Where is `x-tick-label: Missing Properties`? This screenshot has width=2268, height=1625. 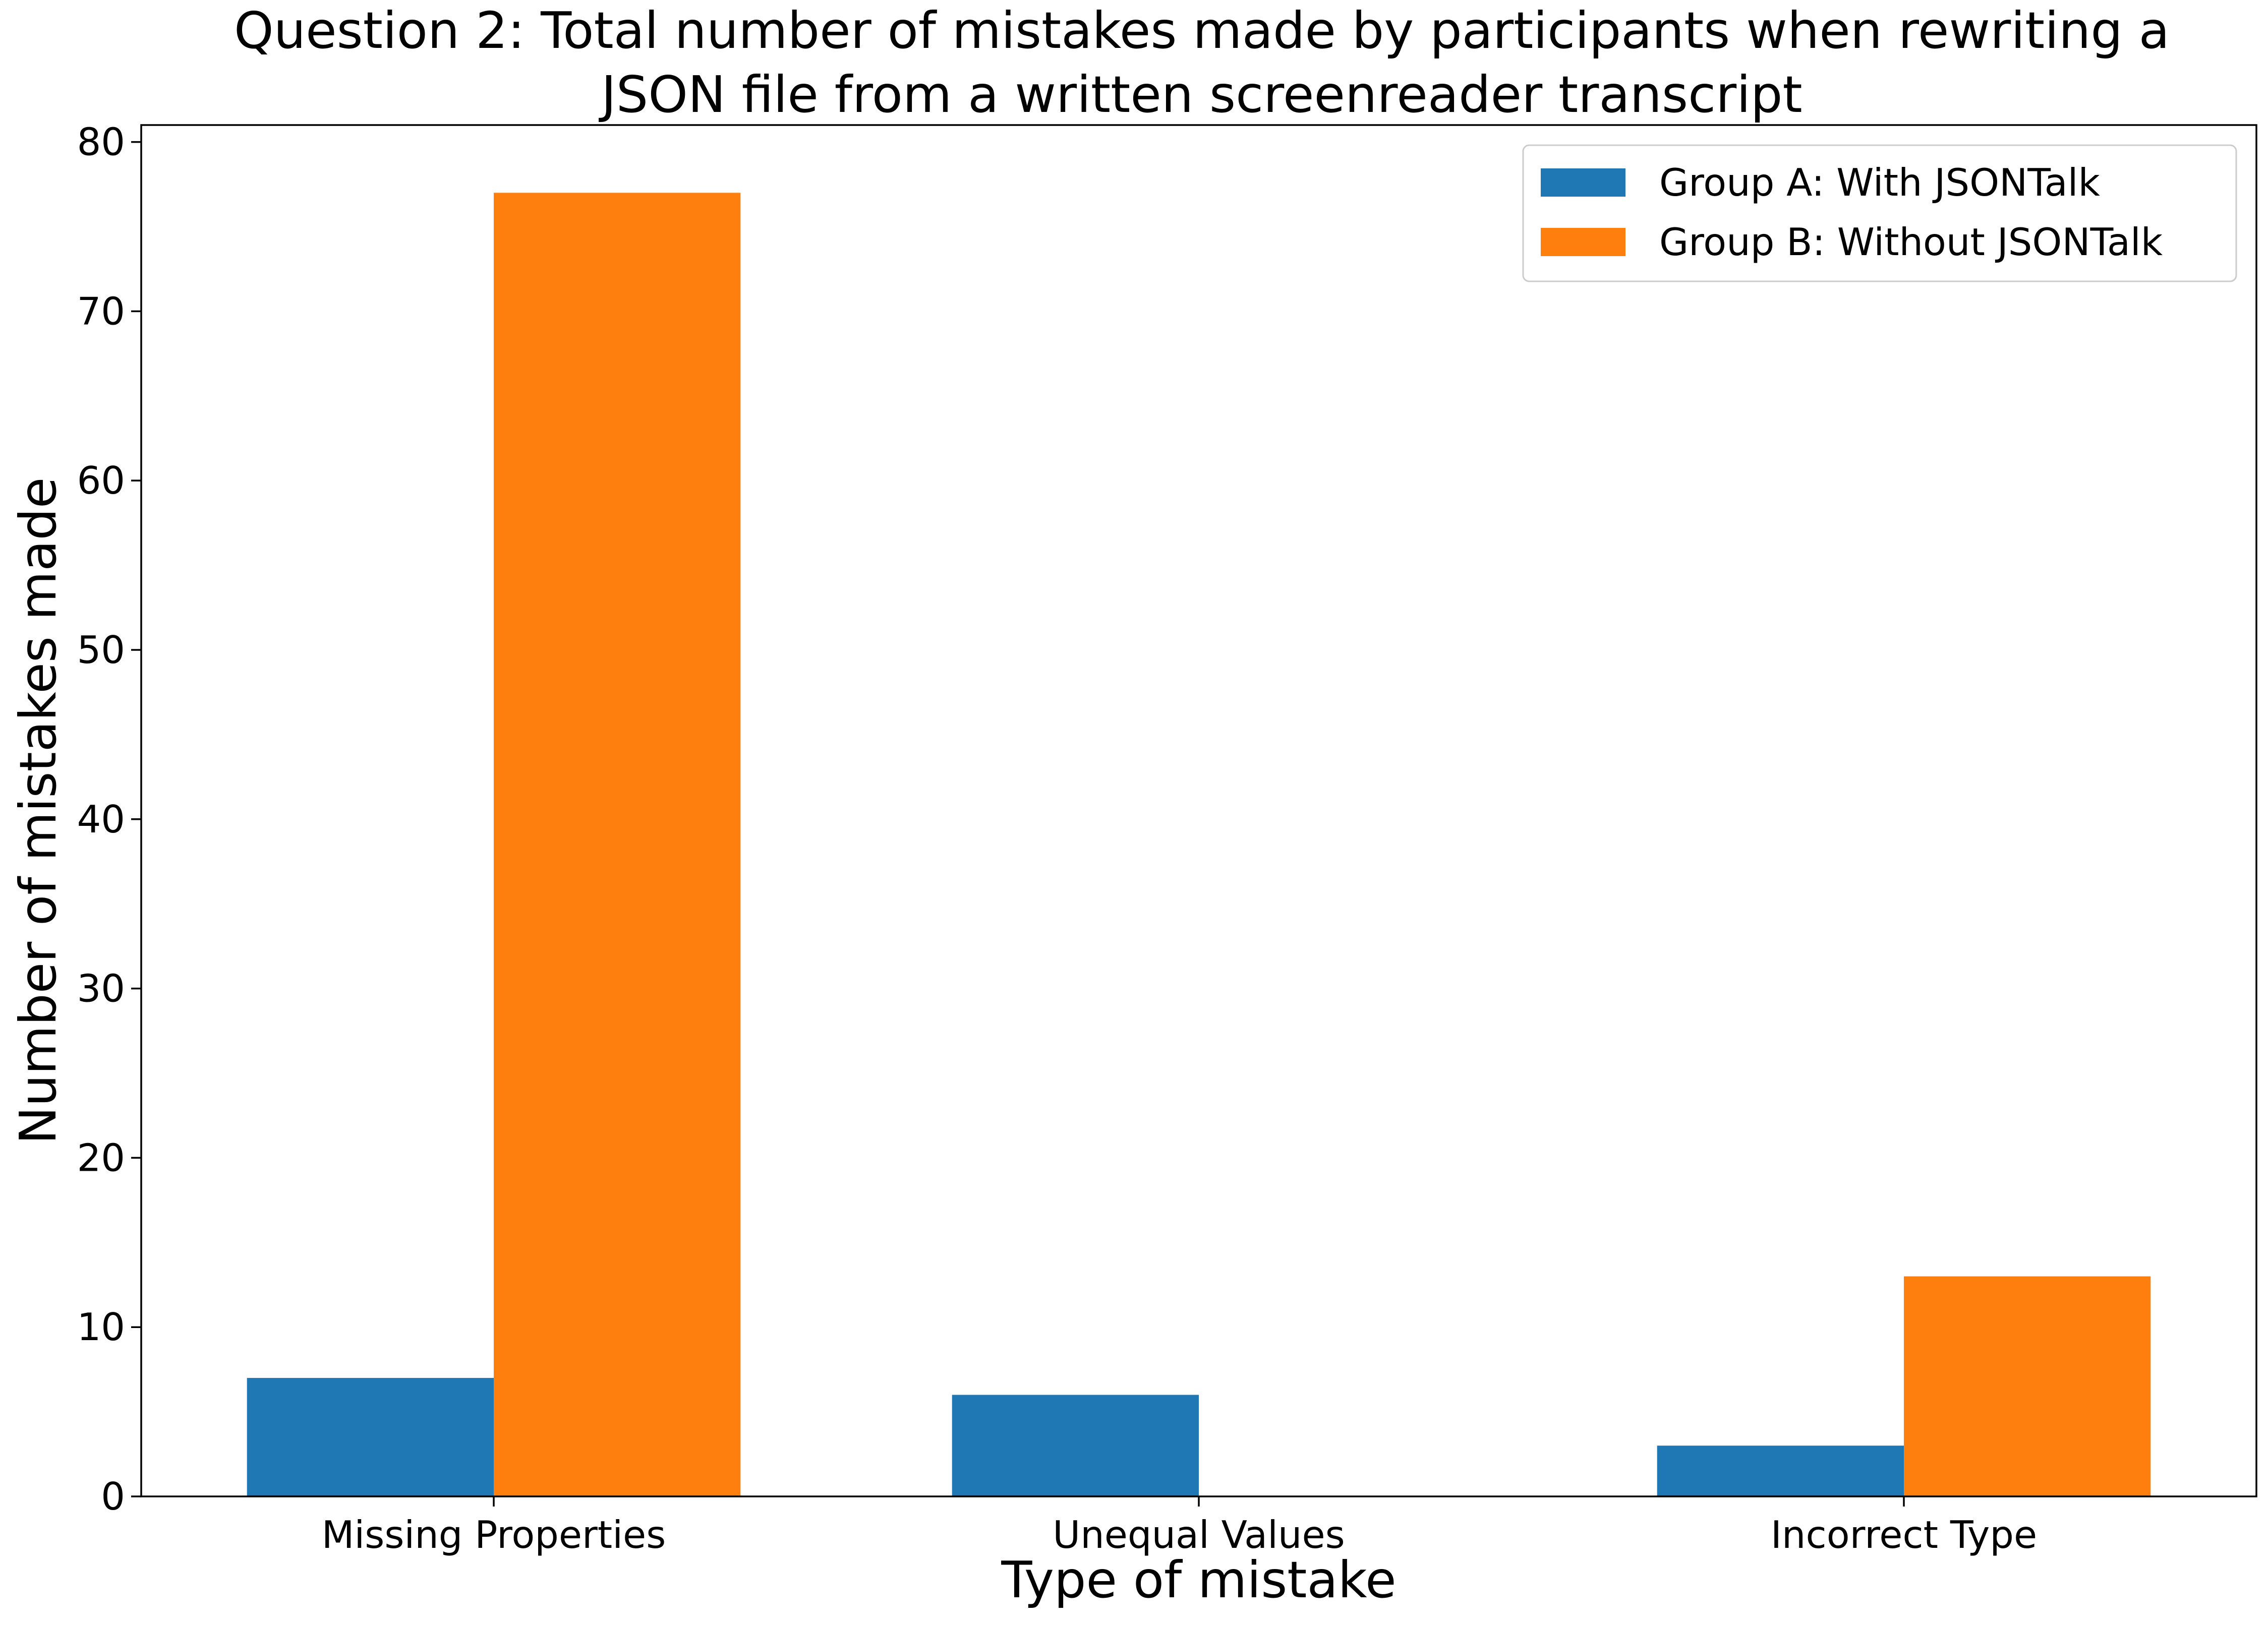
x-tick-label: Missing Properties is located at coordinates (494, 1535).